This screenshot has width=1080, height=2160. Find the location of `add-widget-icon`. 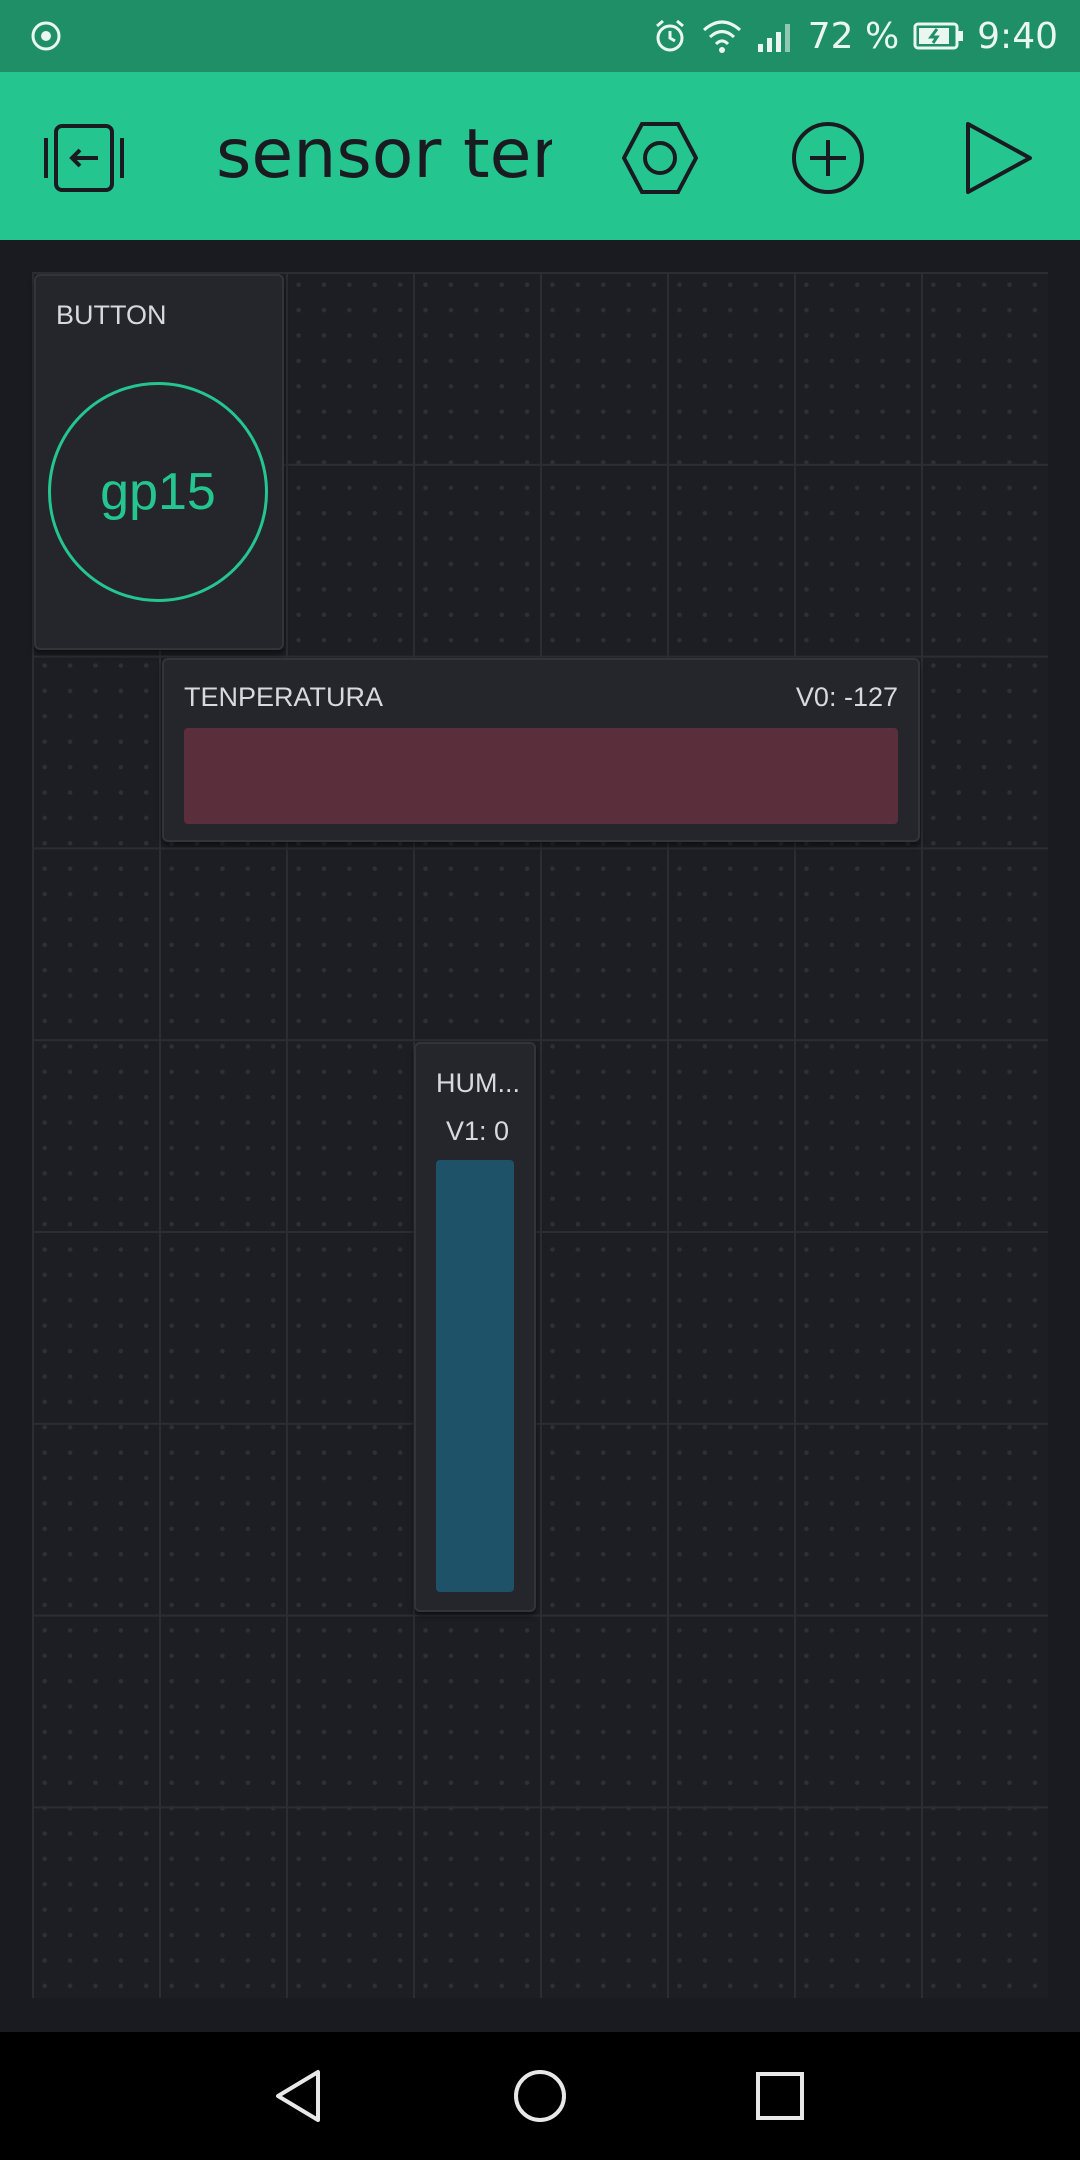

add-widget-icon is located at coordinates (828, 158).